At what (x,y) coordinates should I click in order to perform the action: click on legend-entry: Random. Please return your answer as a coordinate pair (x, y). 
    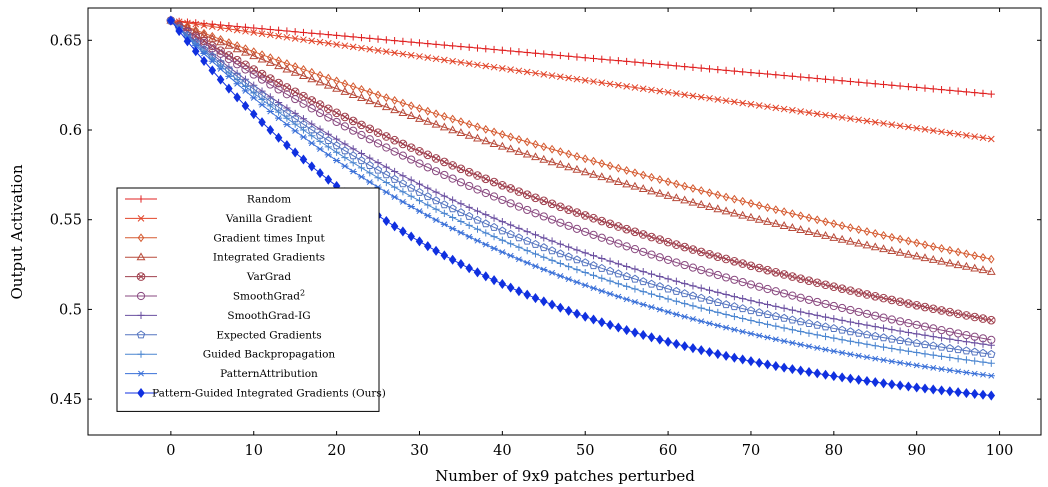
    Looking at the image, I should click on (208, 200).